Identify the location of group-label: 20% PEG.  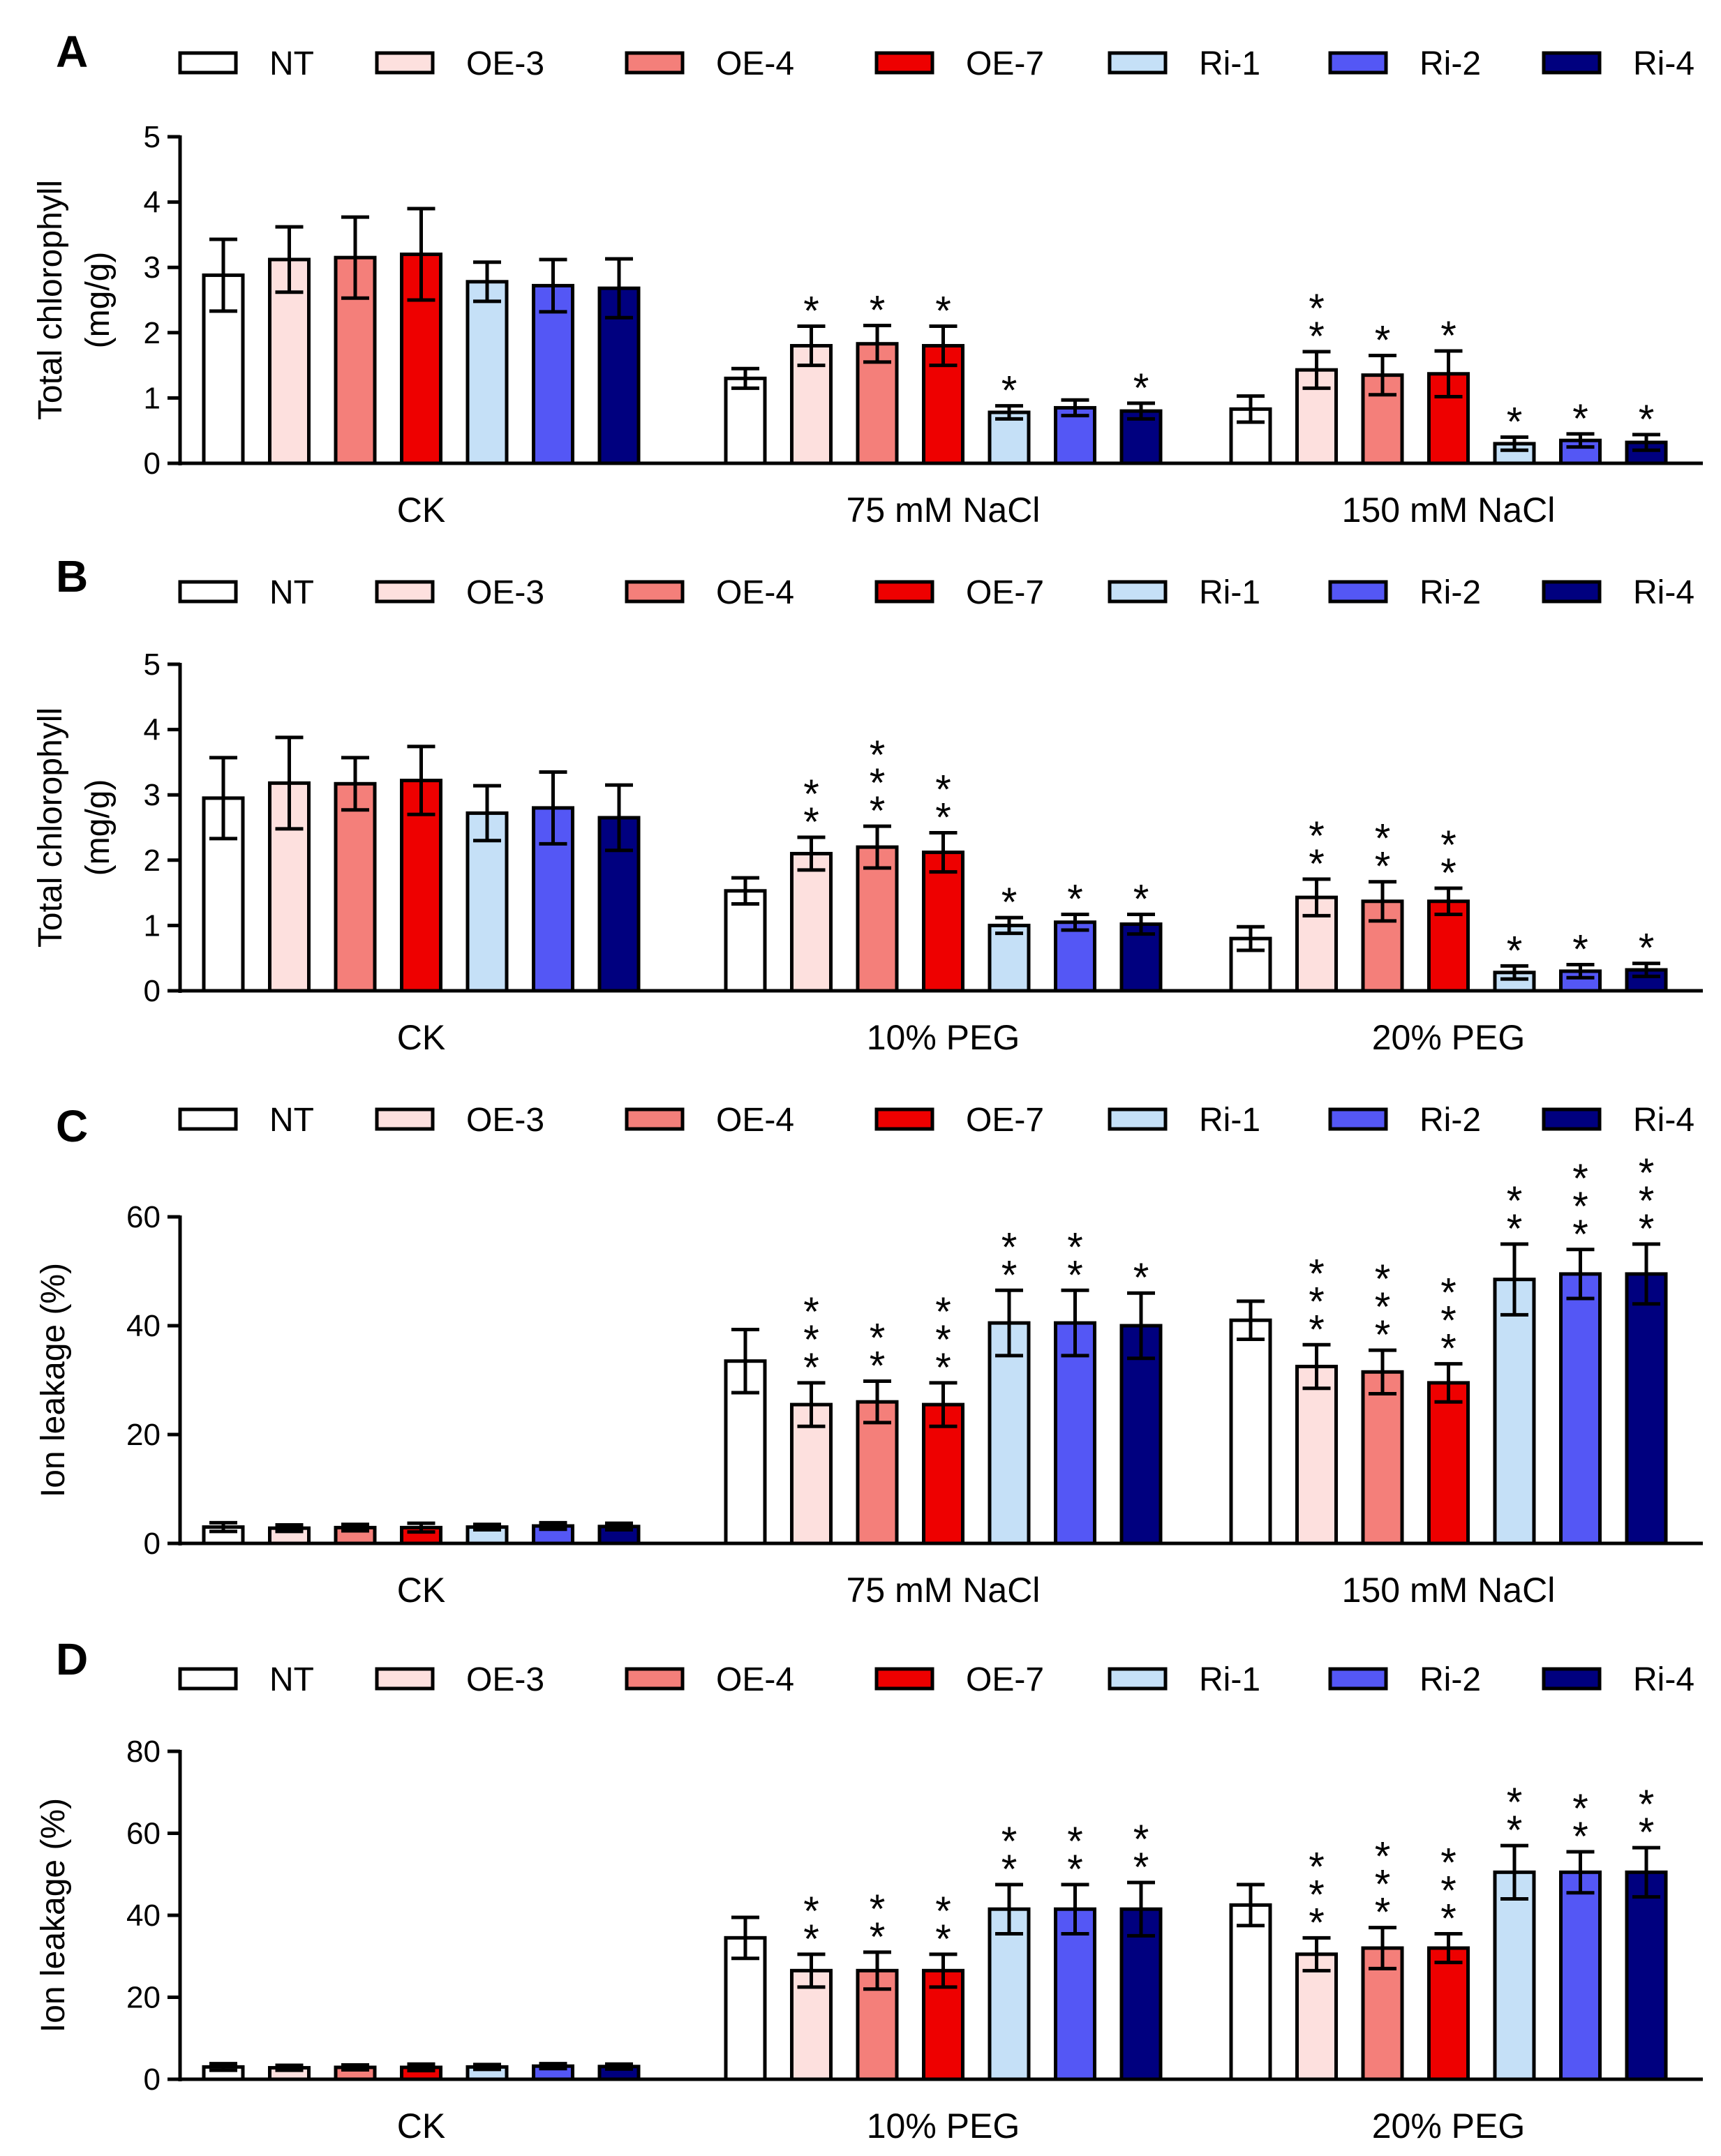
(1449, 1037).